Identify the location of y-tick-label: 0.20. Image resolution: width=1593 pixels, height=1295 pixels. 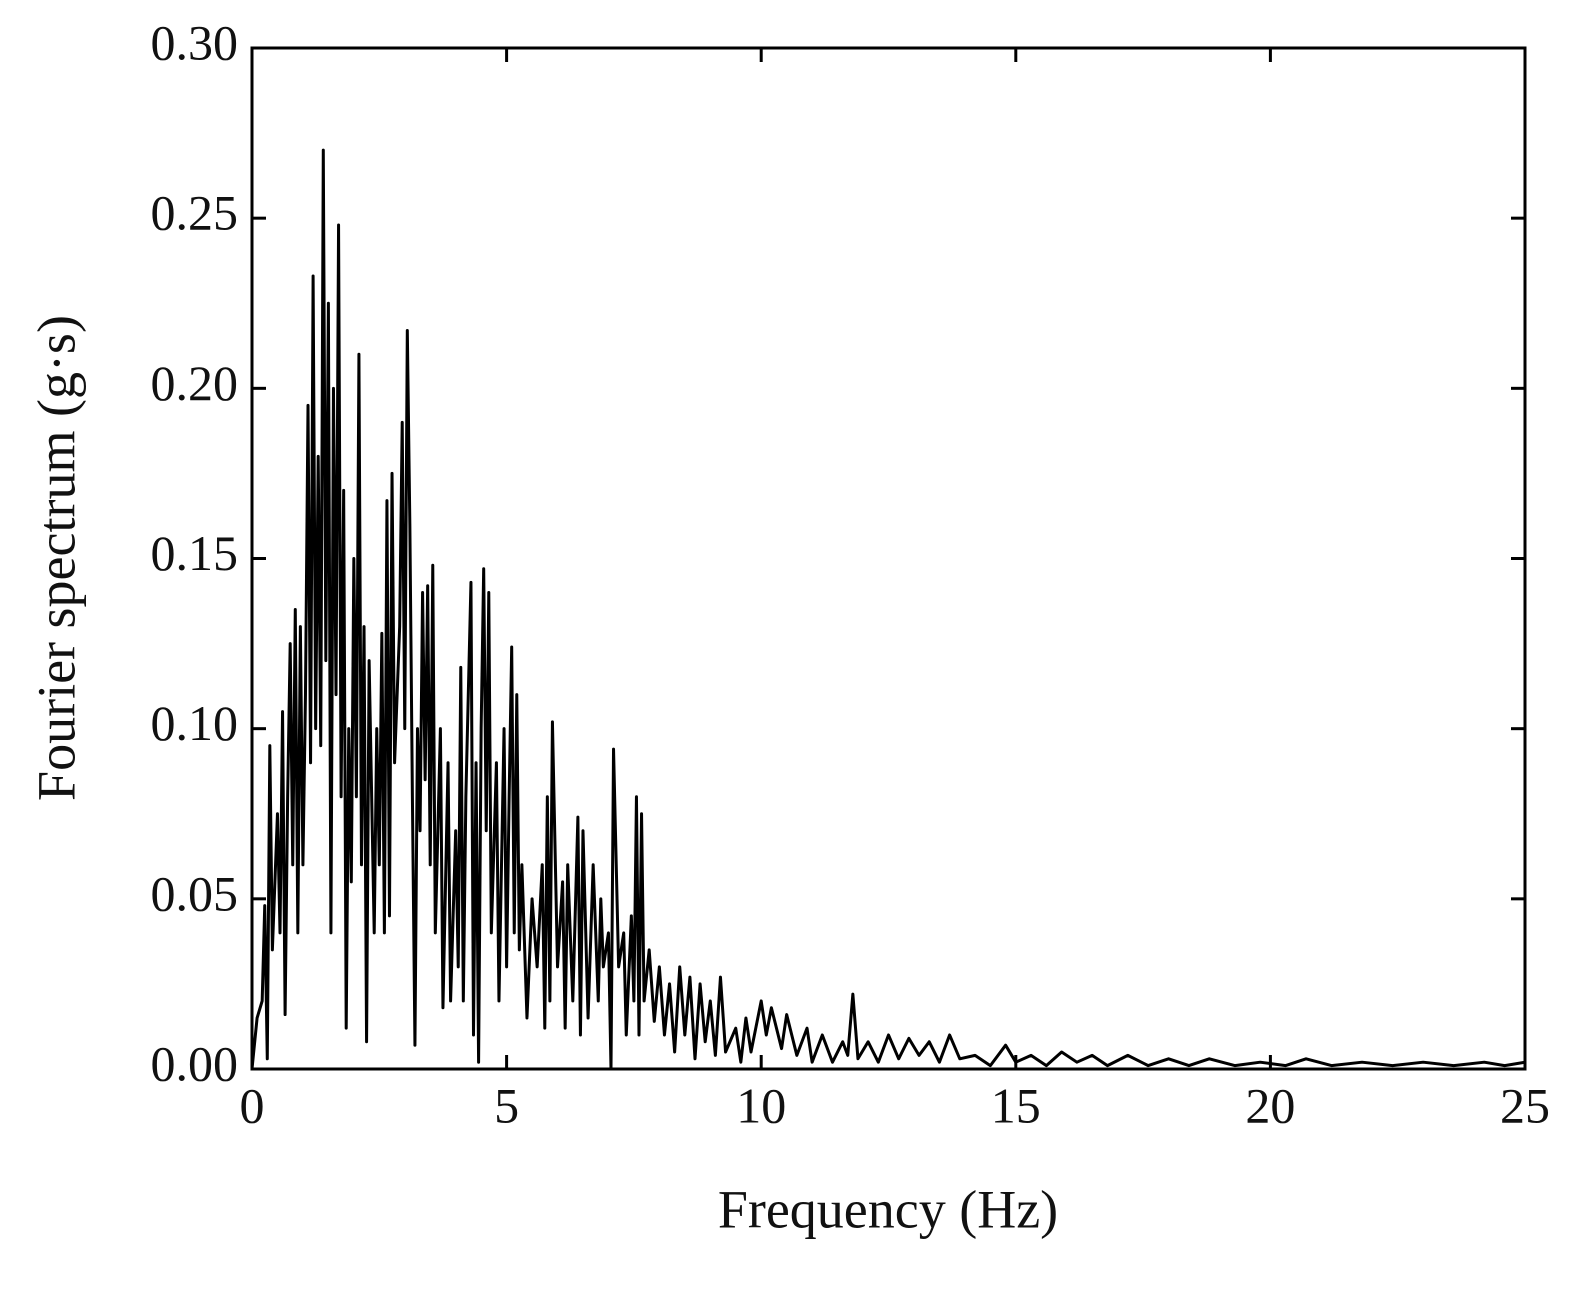
(195, 383).